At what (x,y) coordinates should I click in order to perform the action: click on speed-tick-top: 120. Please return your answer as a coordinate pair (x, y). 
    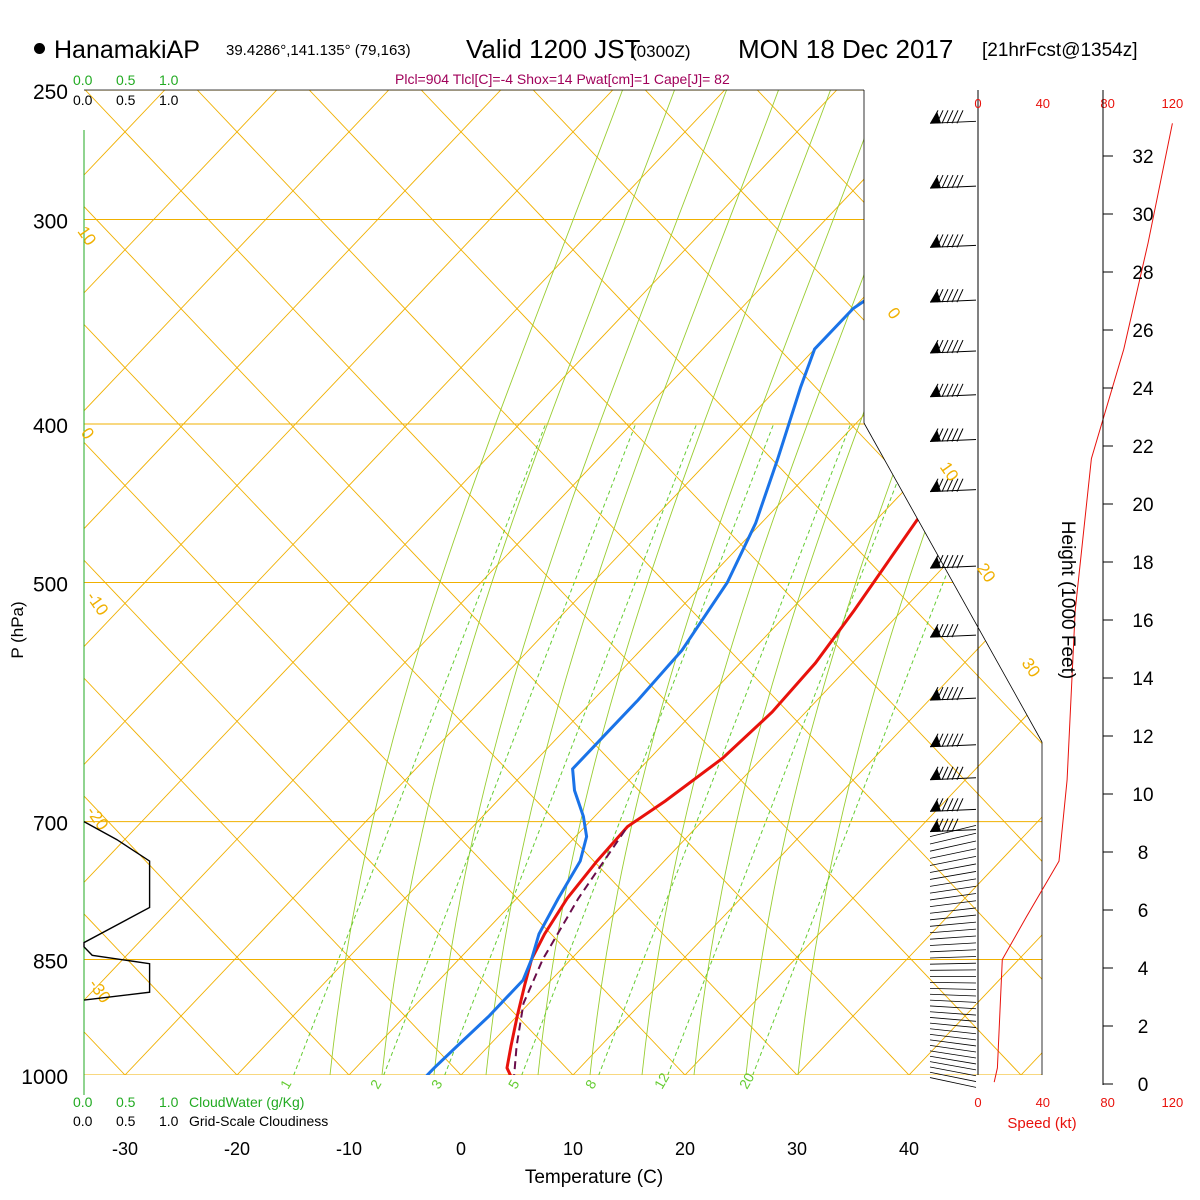
    Looking at the image, I should click on (1173, 103).